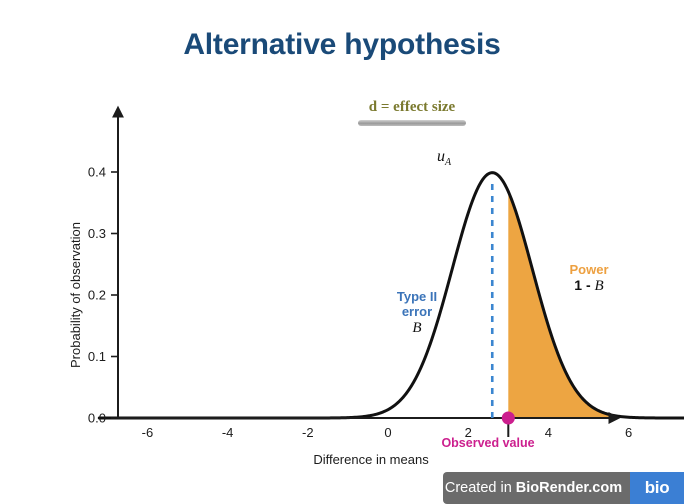 The width and height of the screenshot is (684, 504). Describe the element at coordinates (75, 295) in the screenshot. I see `y-axis-title: Probability of observation` at that location.